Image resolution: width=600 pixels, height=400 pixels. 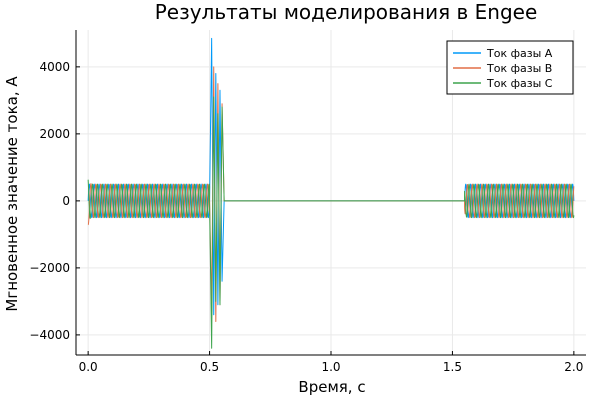 I want to click on y-tick-label: −4000, so click(x=49, y=335).